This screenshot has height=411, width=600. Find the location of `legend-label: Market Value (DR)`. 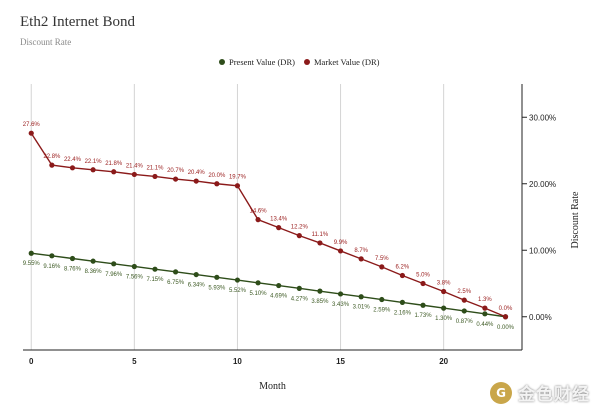

legend-label: Market Value (DR) is located at coordinates (347, 62).